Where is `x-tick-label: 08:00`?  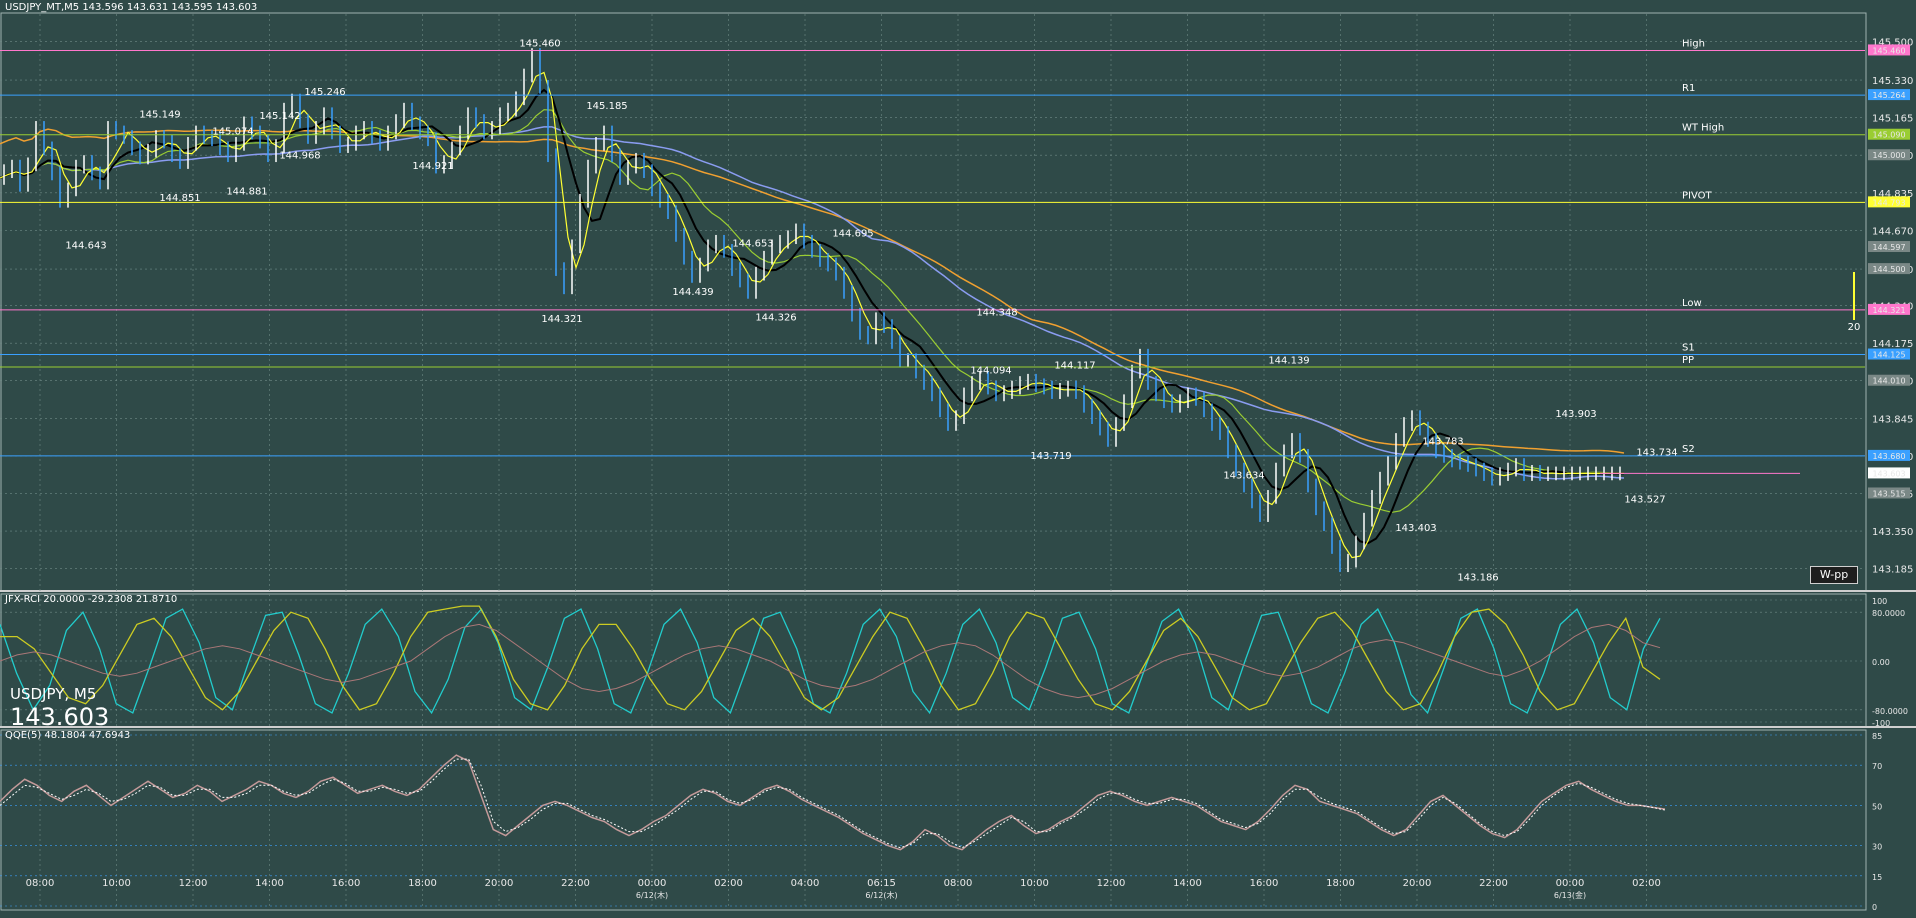 x-tick-label: 08:00 is located at coordinates (958, 883).